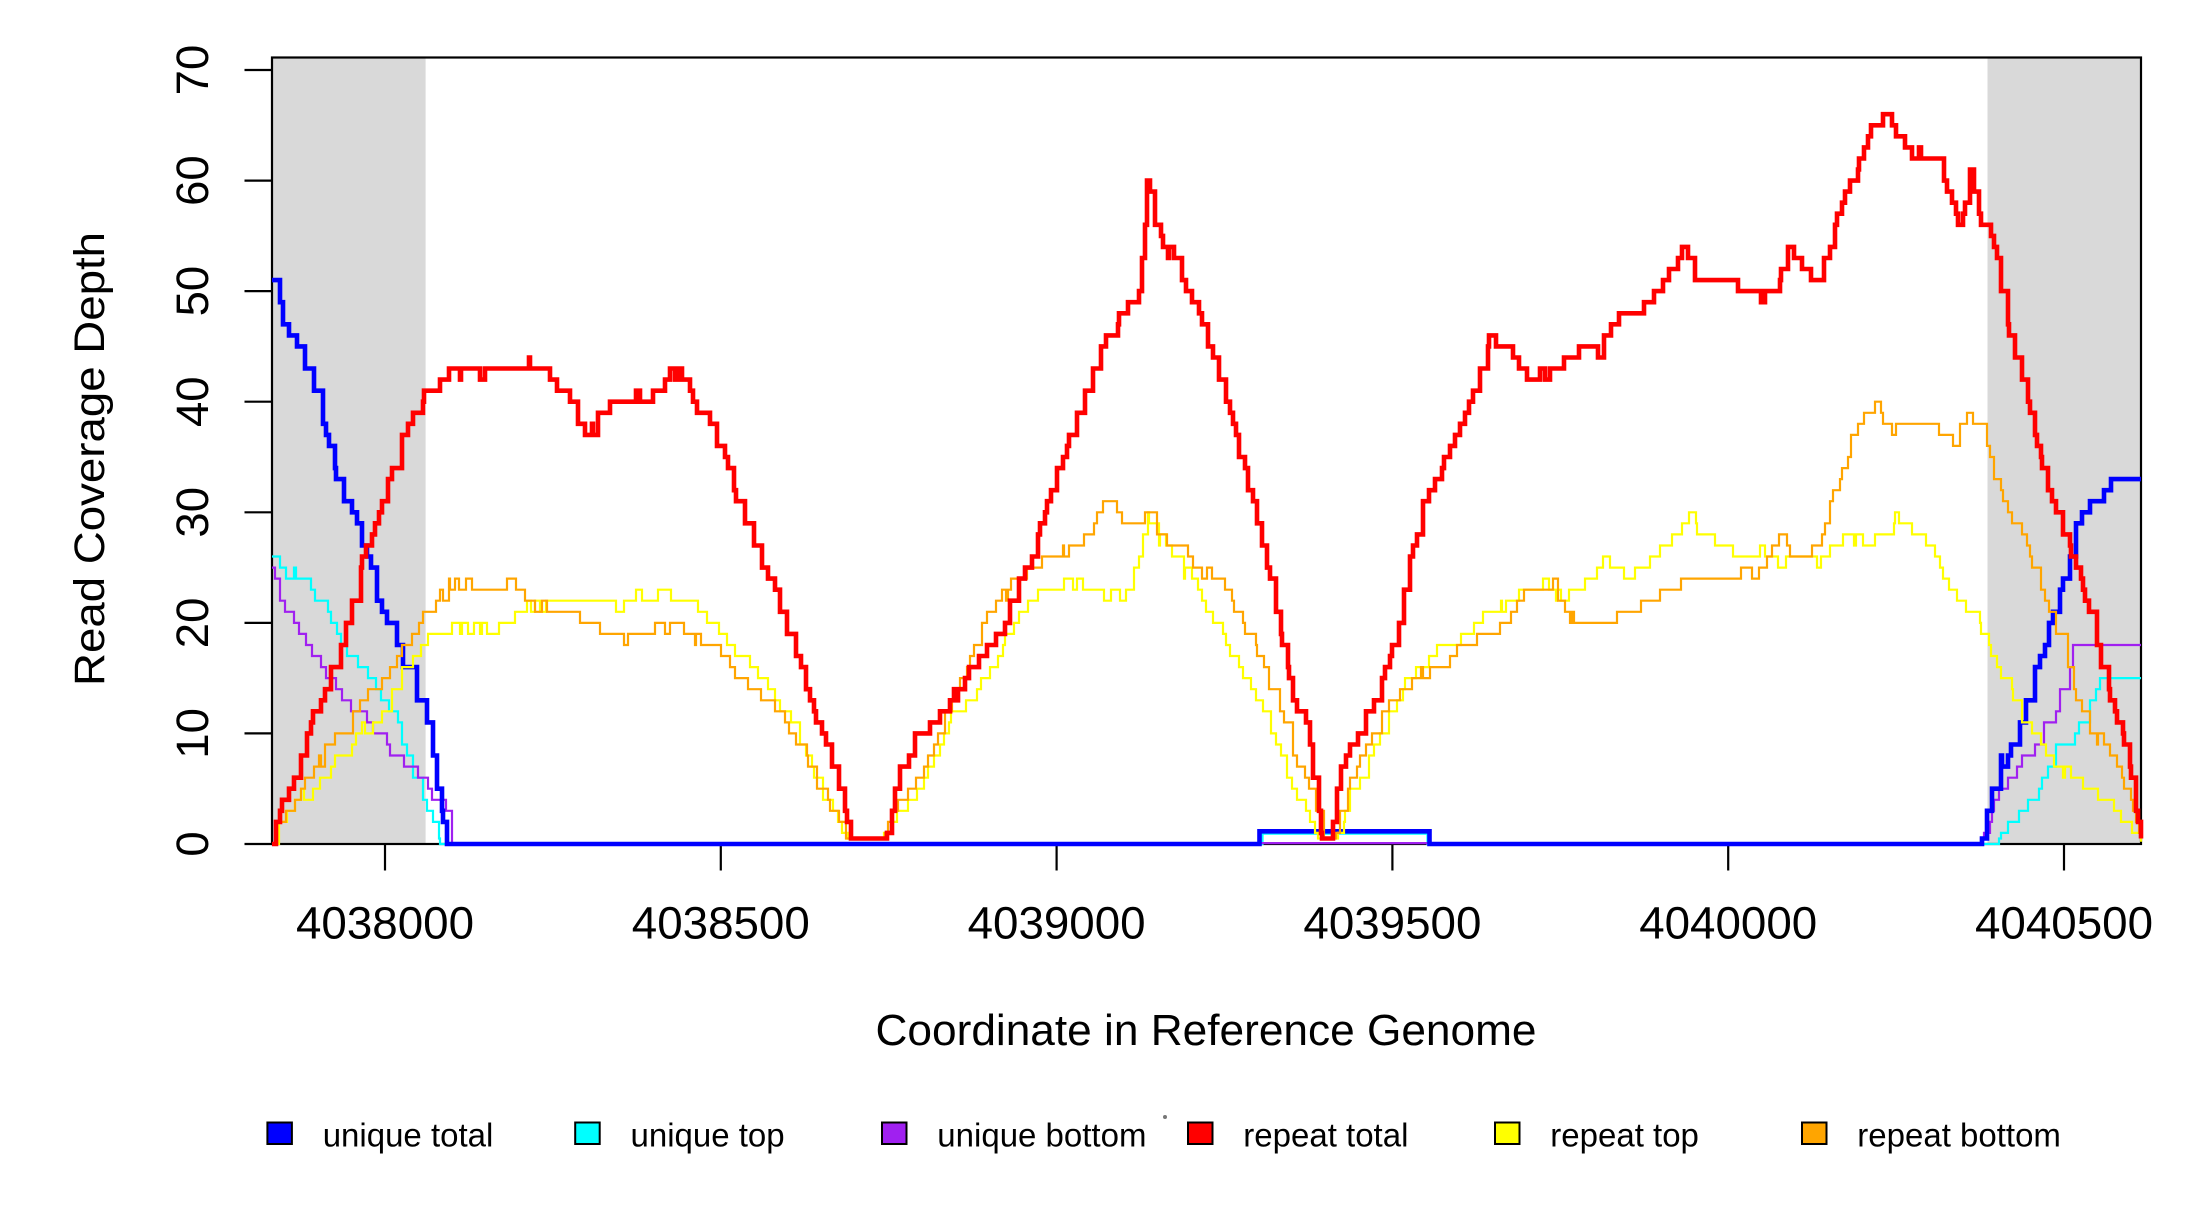  Describe the element at coordinates (721, 923) in the screenshot. I see `svg-text: 4038500` at that location.